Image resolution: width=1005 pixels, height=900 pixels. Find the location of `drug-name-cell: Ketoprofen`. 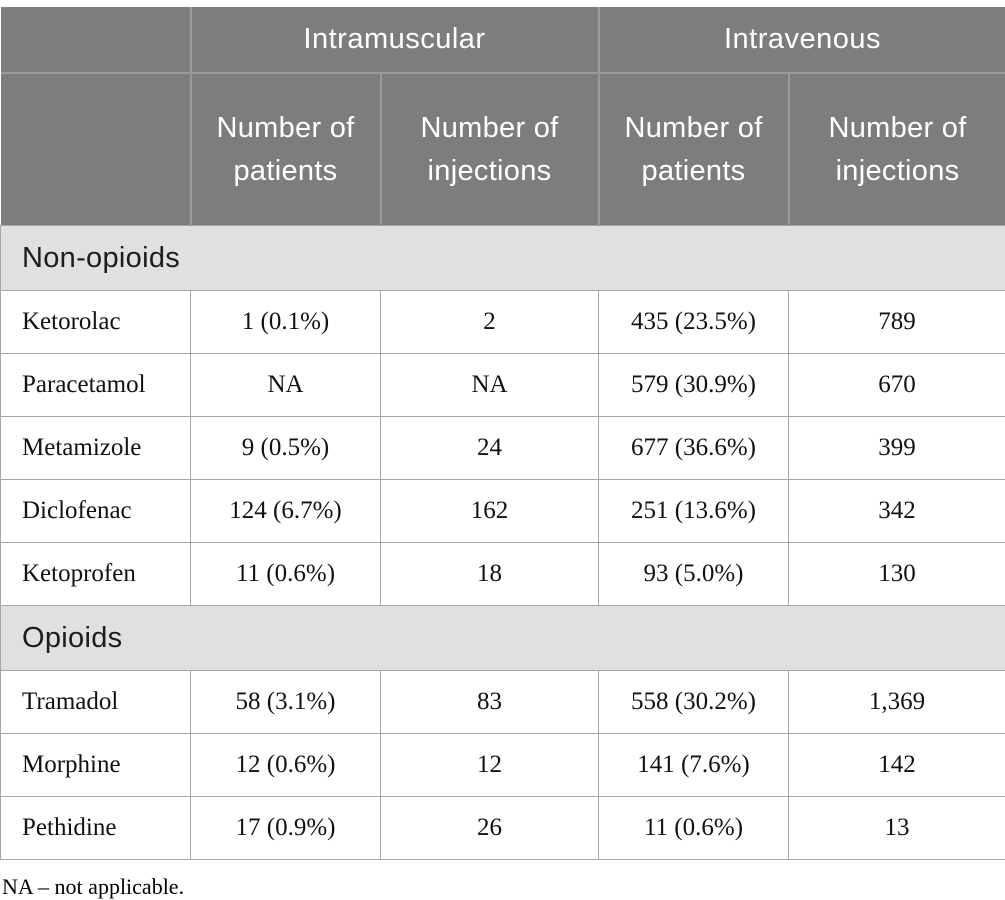

drug-name-cell: Ketoprofen is located at coordinates (96, 574).